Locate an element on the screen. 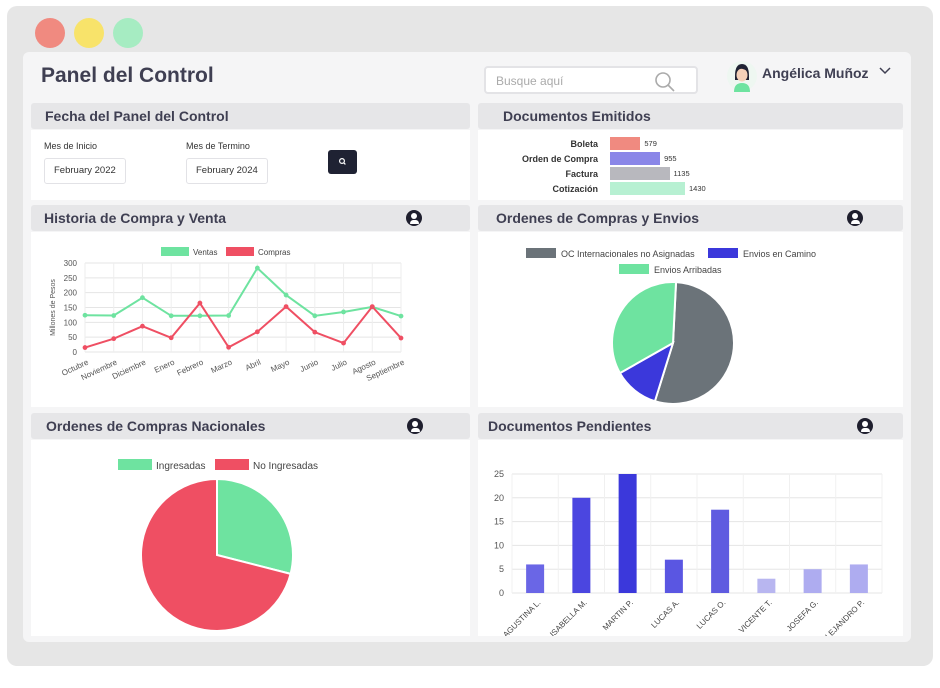 This screenshot has width=940, height=688. start-month-input: February 2022 is located at coordinates (85, 171).